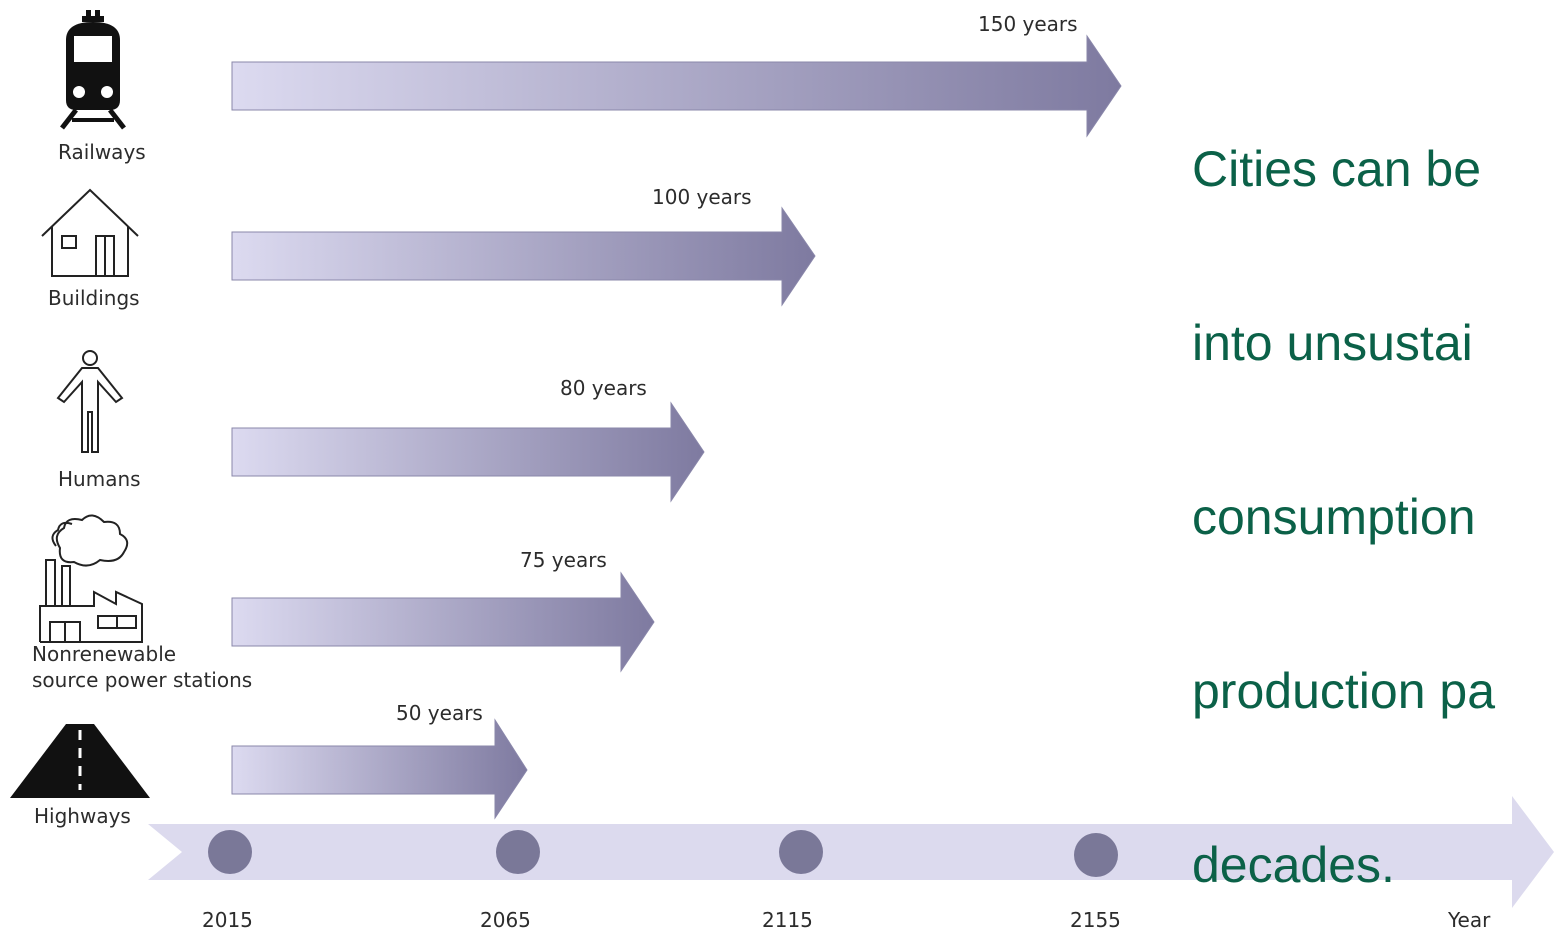  What do you see at coordinates (468, 452) in the screenshot?
I see `arrow-humans` at bounding box center [468, 452].